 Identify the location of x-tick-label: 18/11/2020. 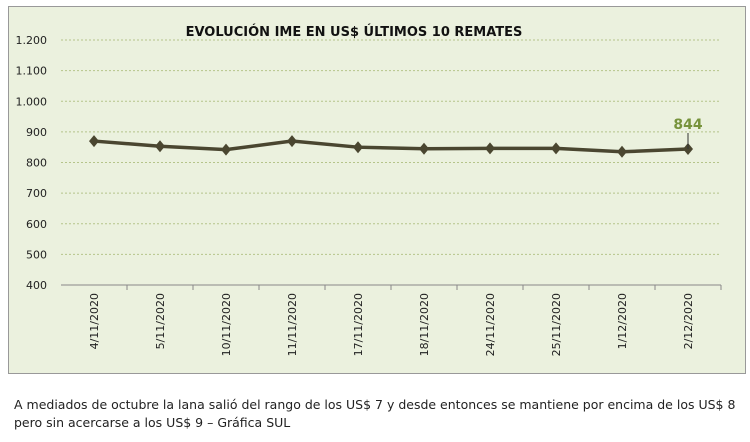
(424, 324).